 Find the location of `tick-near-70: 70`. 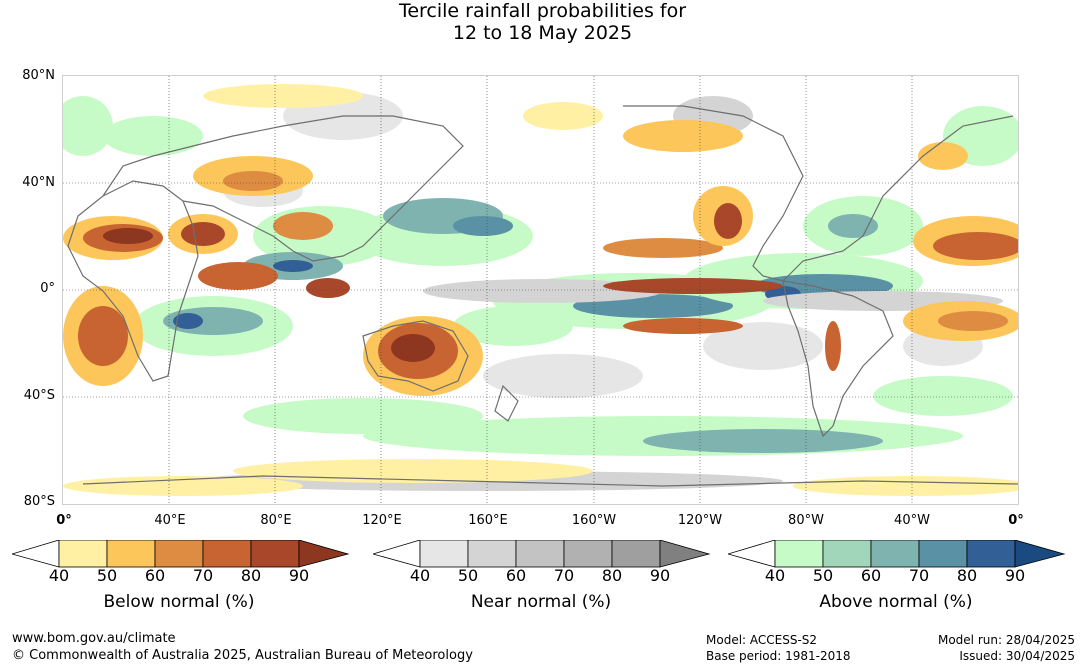

tick-near-70: 70 is located at coordinates (564, 575).